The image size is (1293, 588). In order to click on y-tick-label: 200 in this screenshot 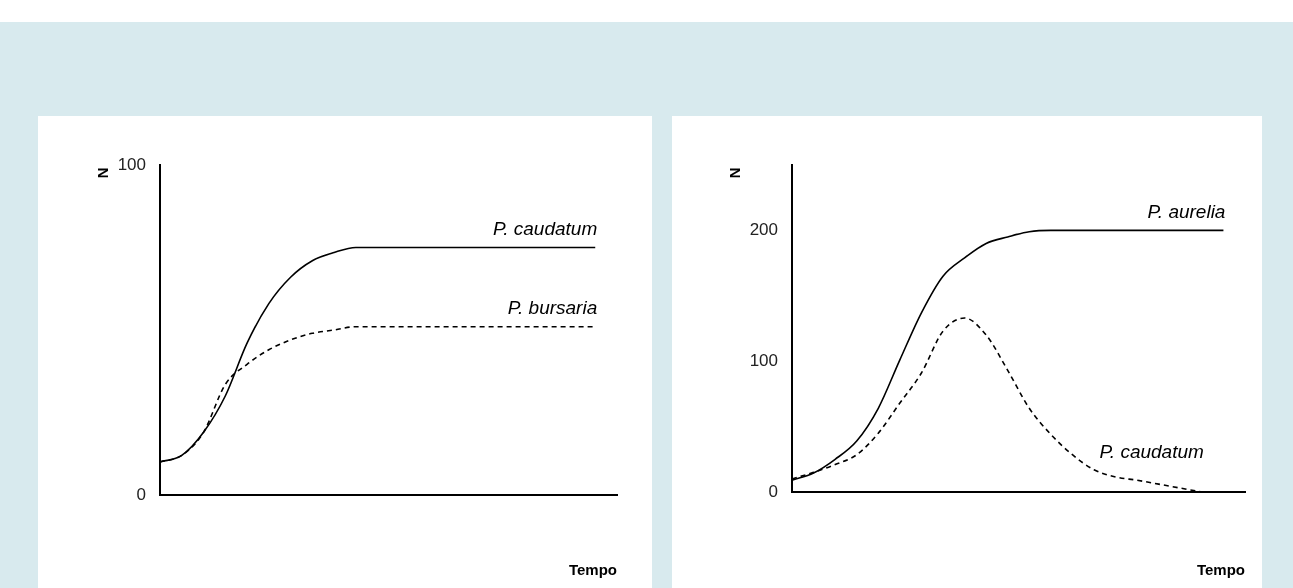, I will do `click(763, 230)`.